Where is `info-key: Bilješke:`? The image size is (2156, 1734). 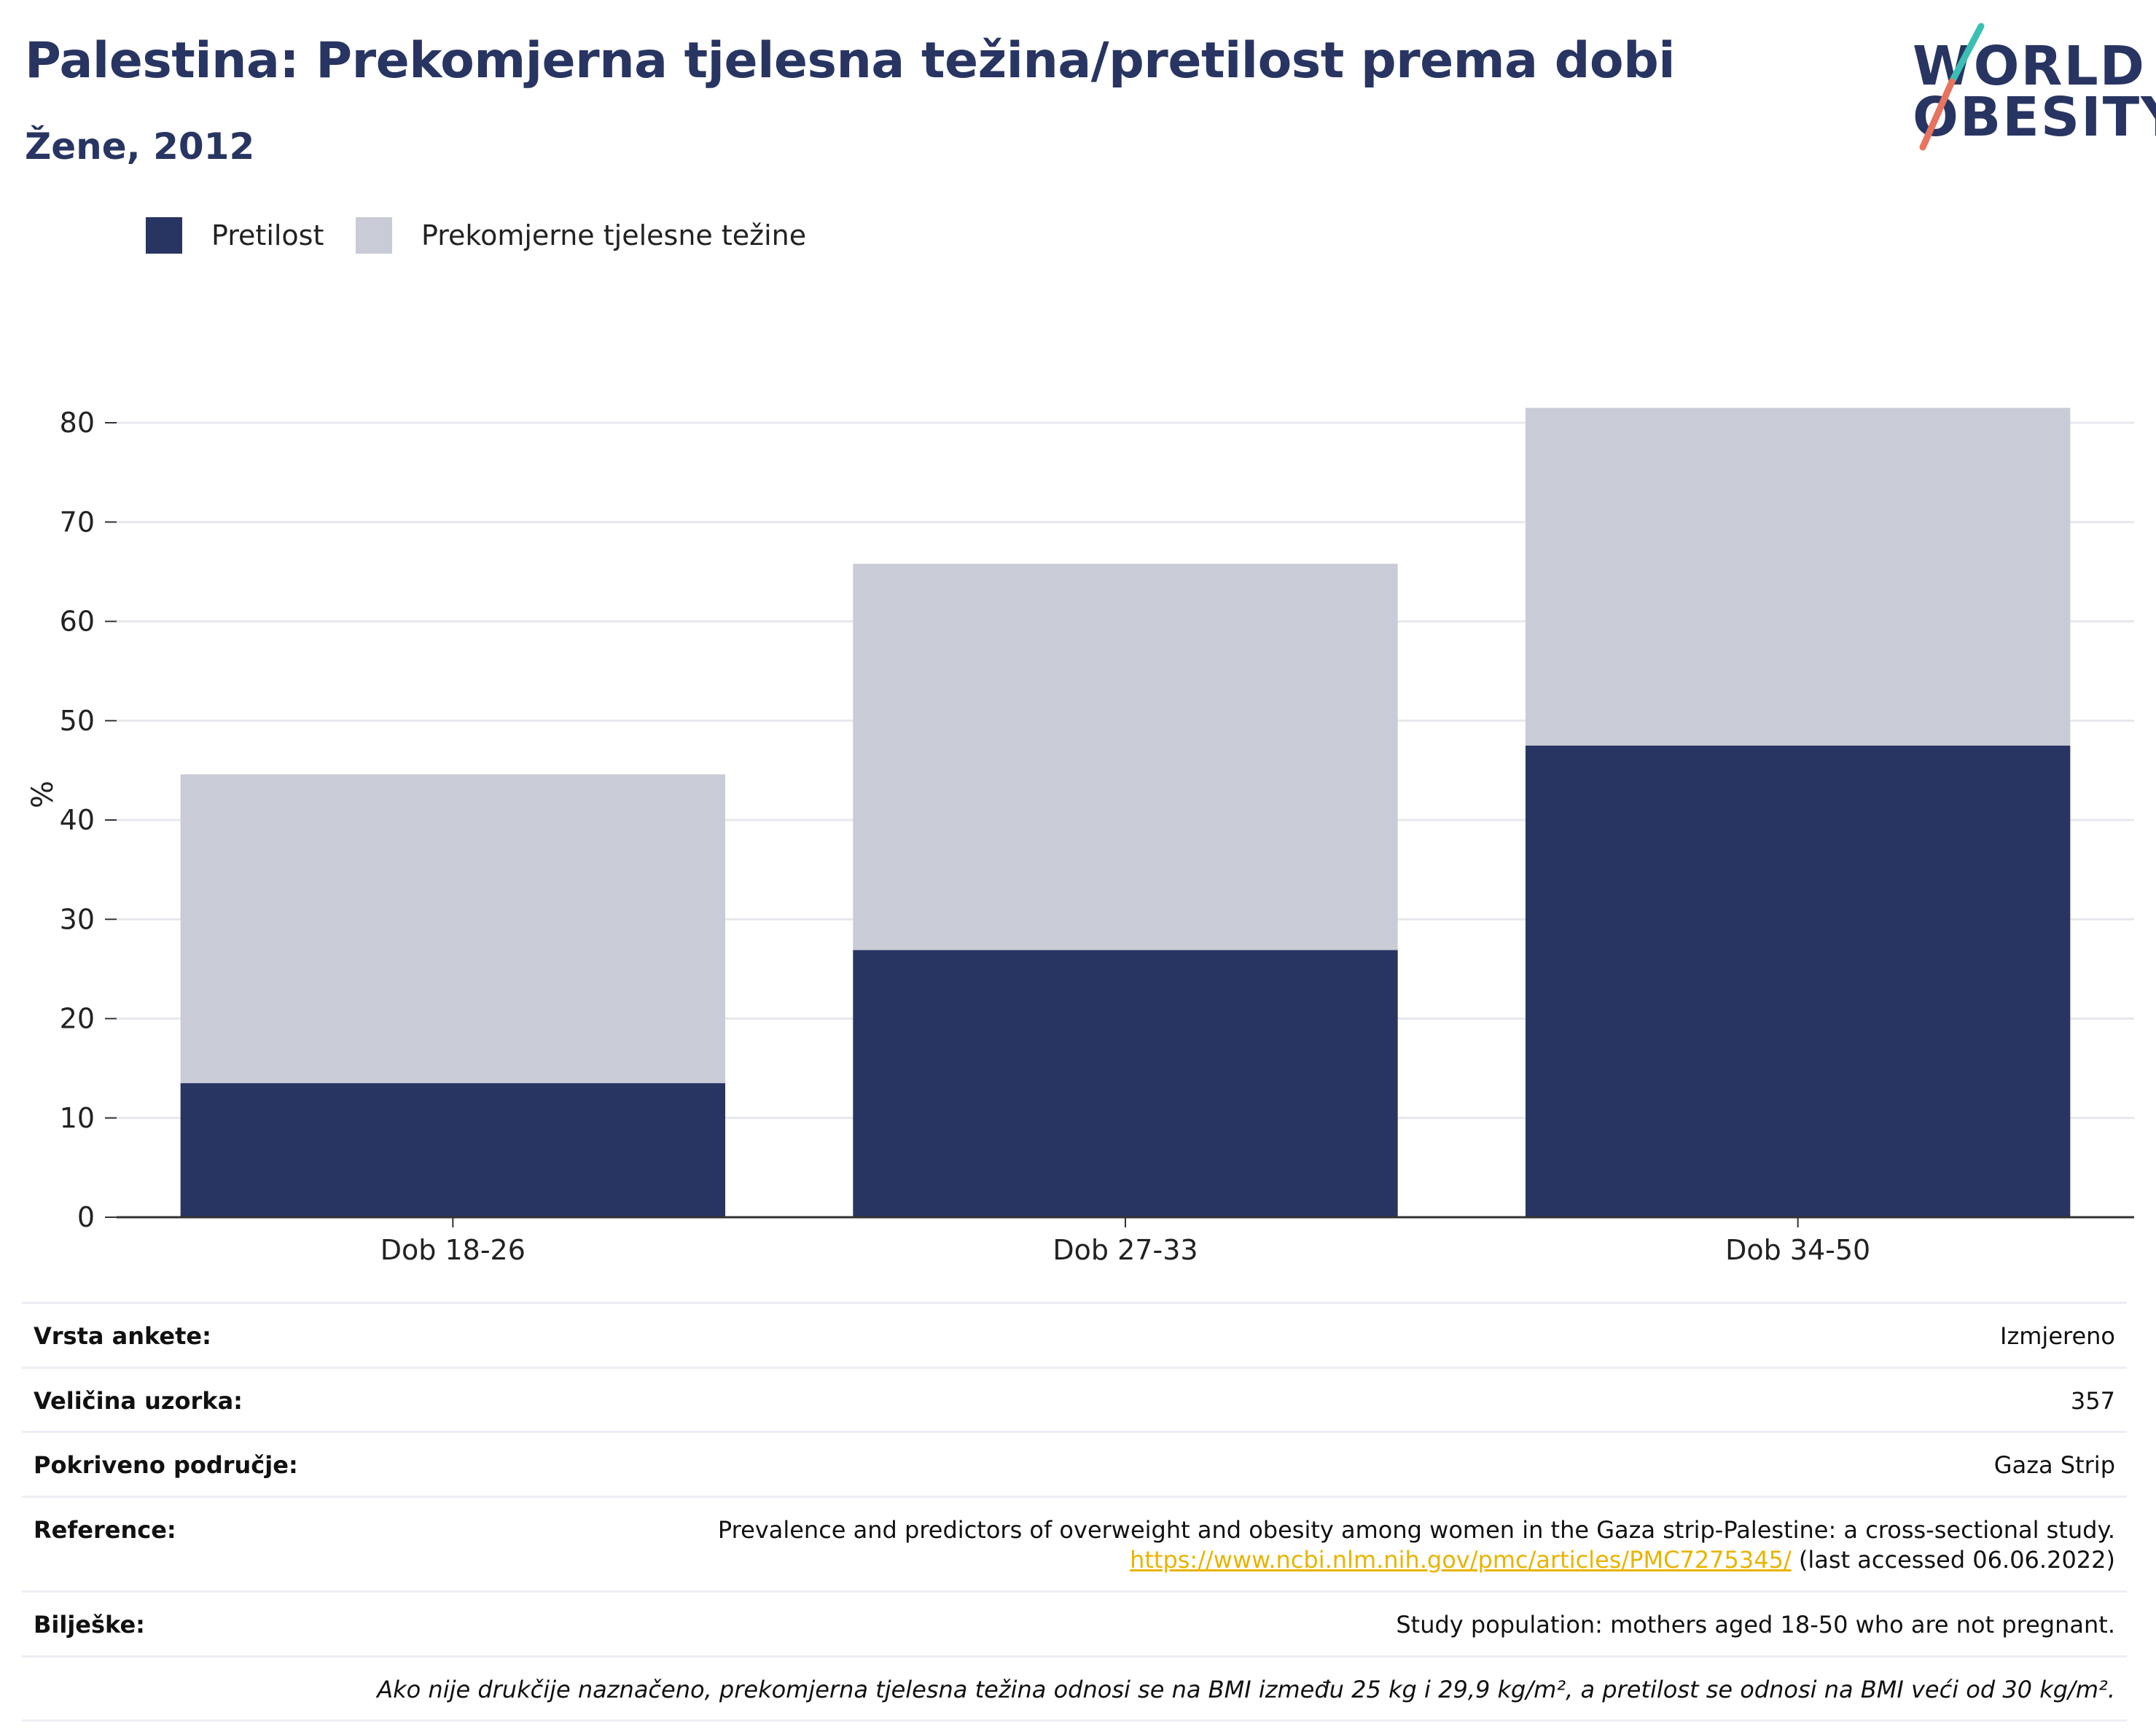
info-key: Bilješke: is located at coordinates (90, 1625).